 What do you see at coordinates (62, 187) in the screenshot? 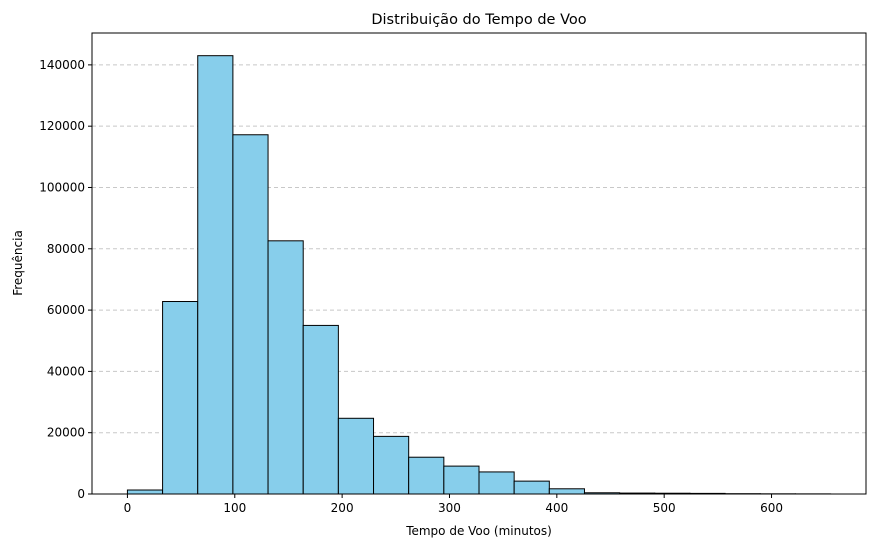
I see `y-tick-label: 100000` at bounding box center [62, 187].